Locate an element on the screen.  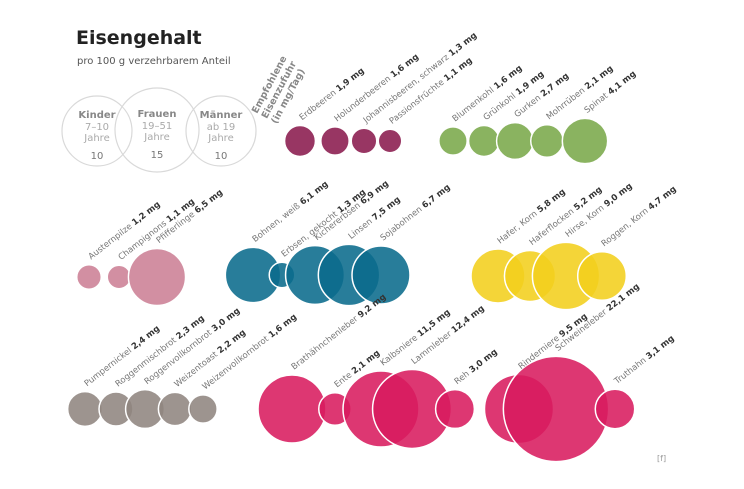
reference-group-name: Frauen is located at coordinates (157, 114).